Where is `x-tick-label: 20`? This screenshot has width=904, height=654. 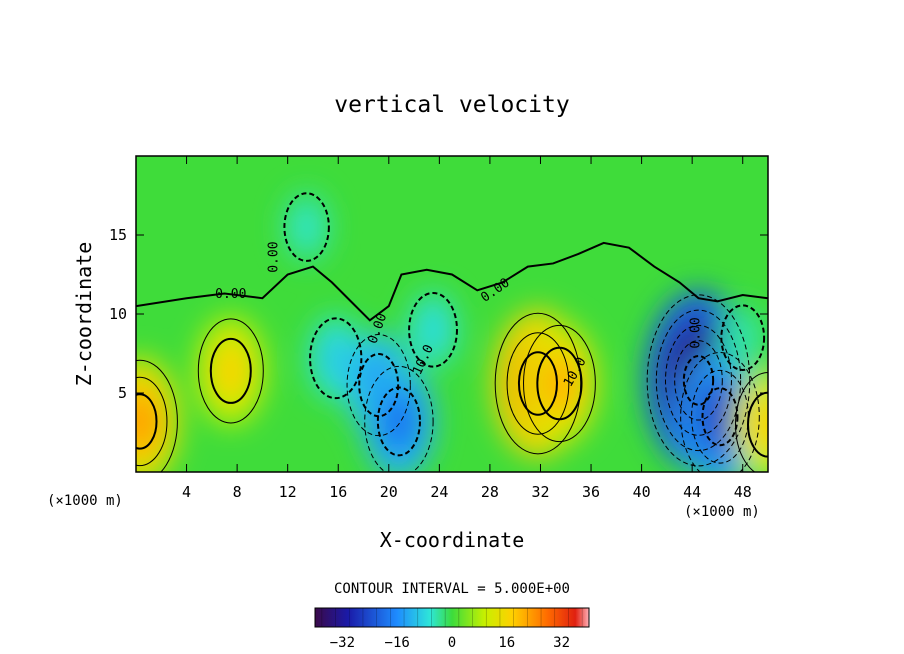
x-tick-label: 20 is located at coordinates (389, 492).